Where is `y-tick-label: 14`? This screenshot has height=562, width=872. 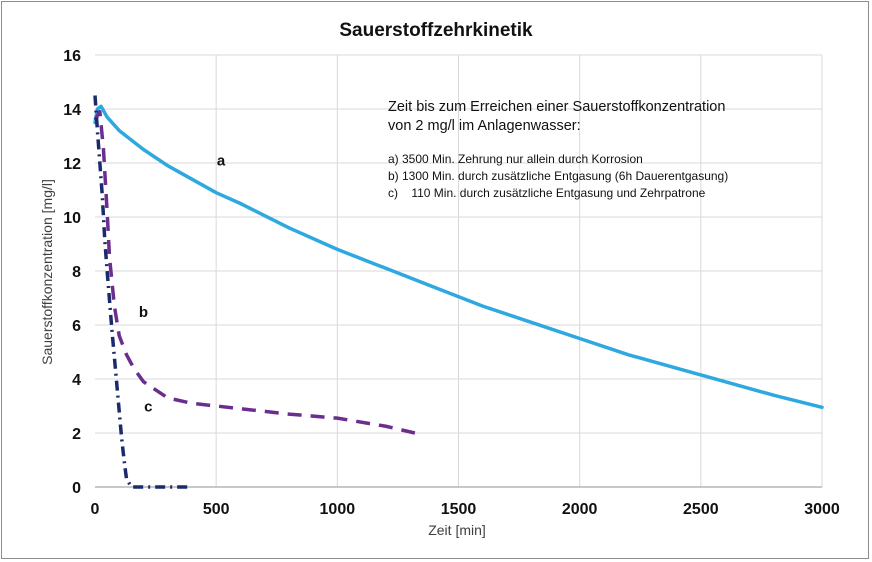 y-tick-label: 14 is located at coordinates (72, 110).